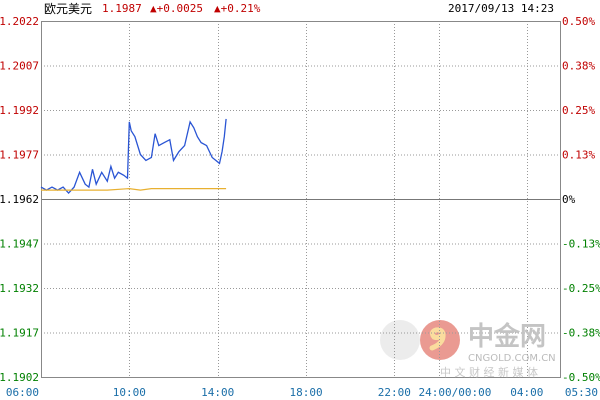  I want to click on x-tick-label: 24:00/00:00, so click(455, 392).